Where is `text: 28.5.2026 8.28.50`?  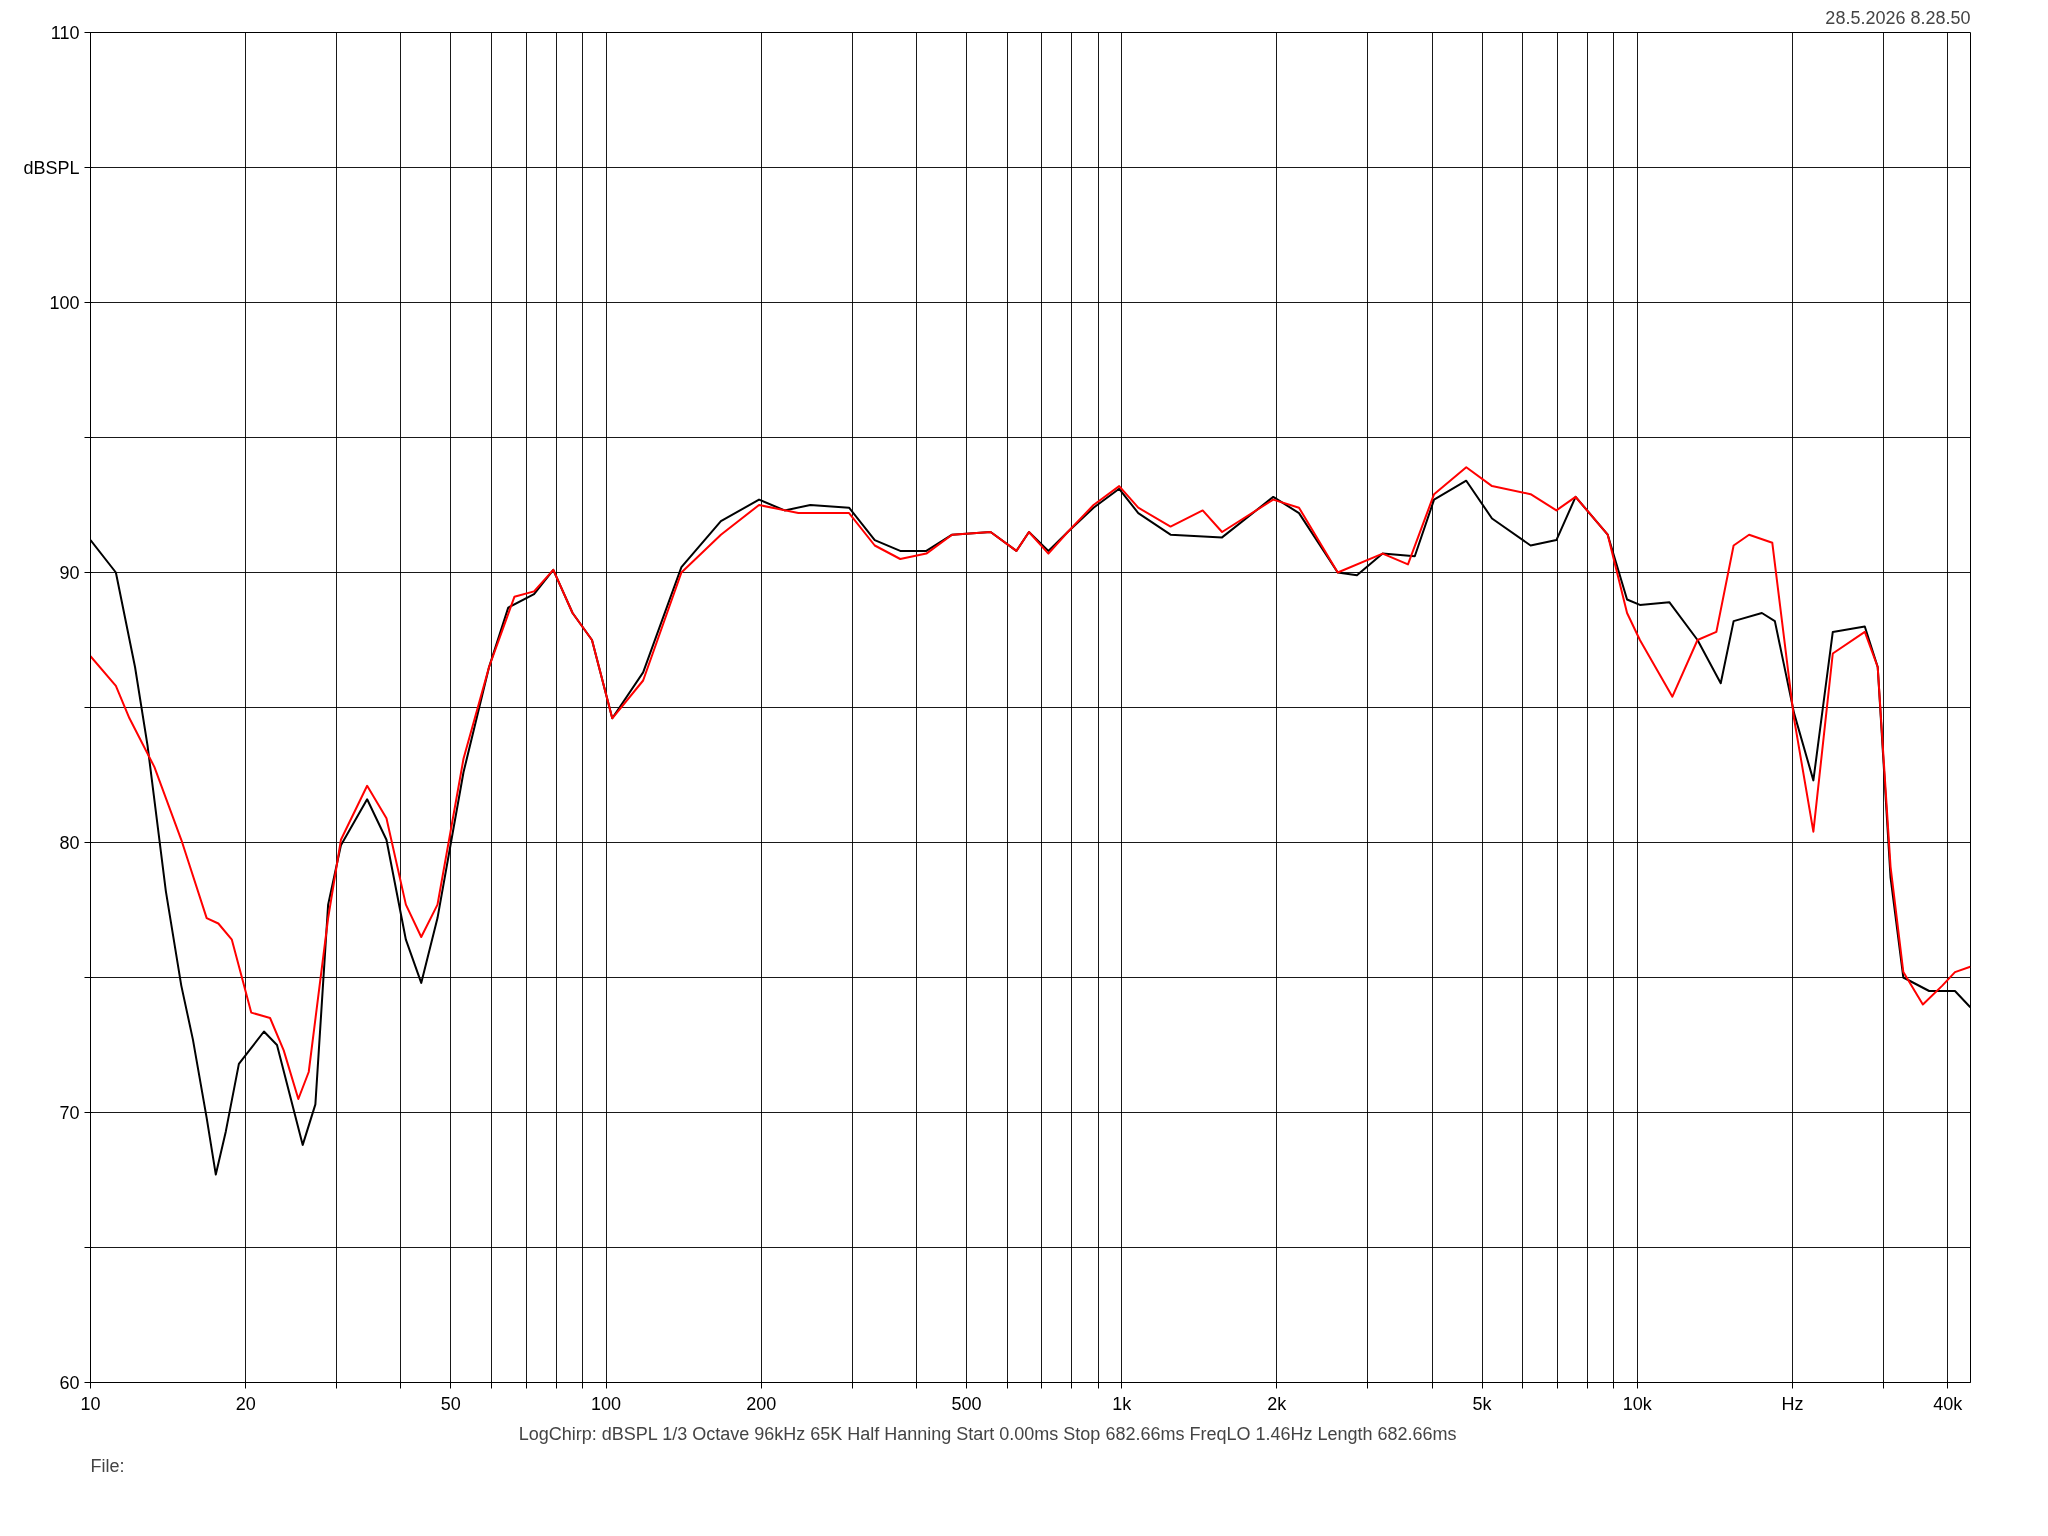 text: 28.5.2026 8.28.50 is located at coordinates (1898, 17).